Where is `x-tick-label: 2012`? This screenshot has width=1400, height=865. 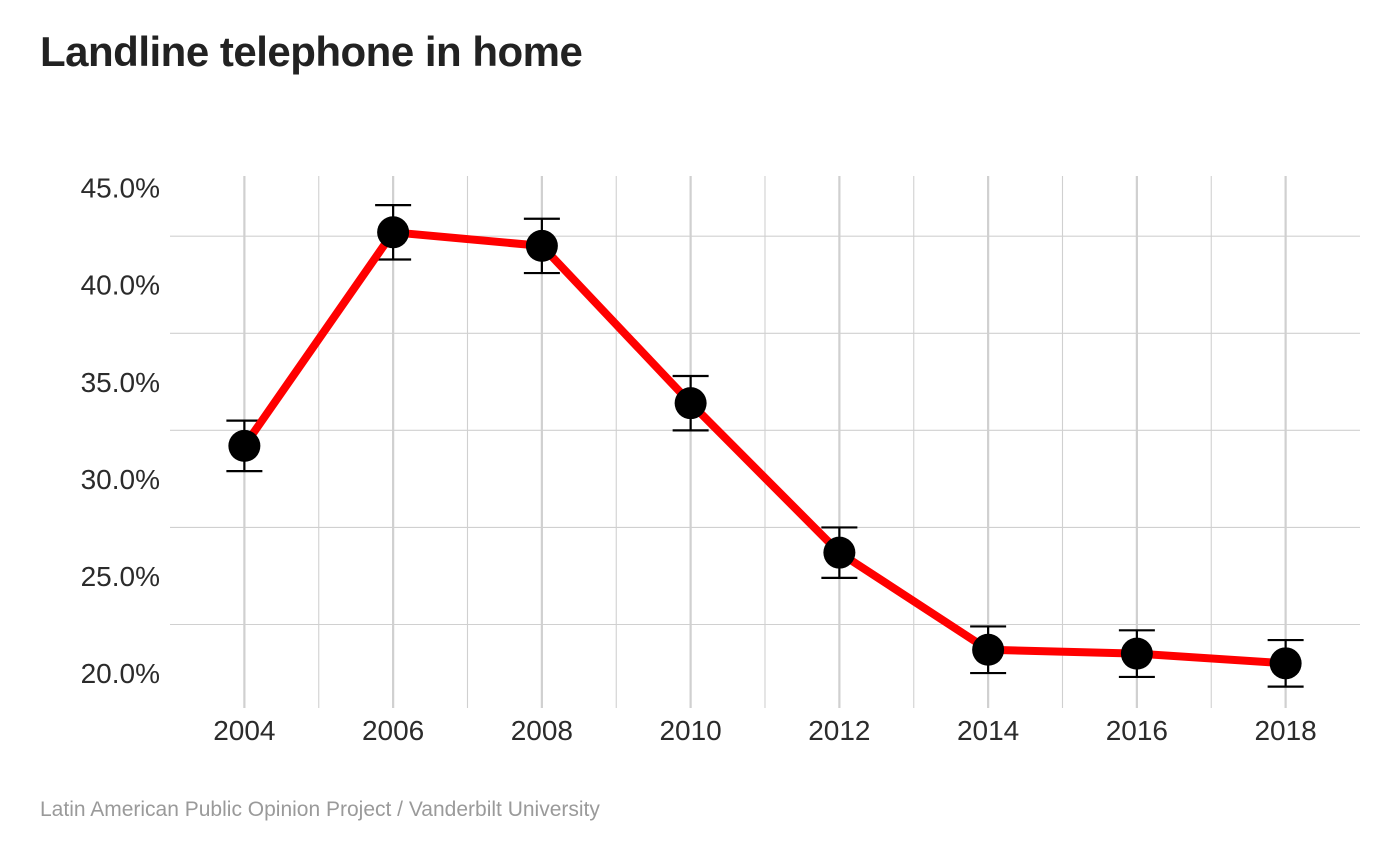
x-tick-label: 2012 is located at coordinates (839, 730).